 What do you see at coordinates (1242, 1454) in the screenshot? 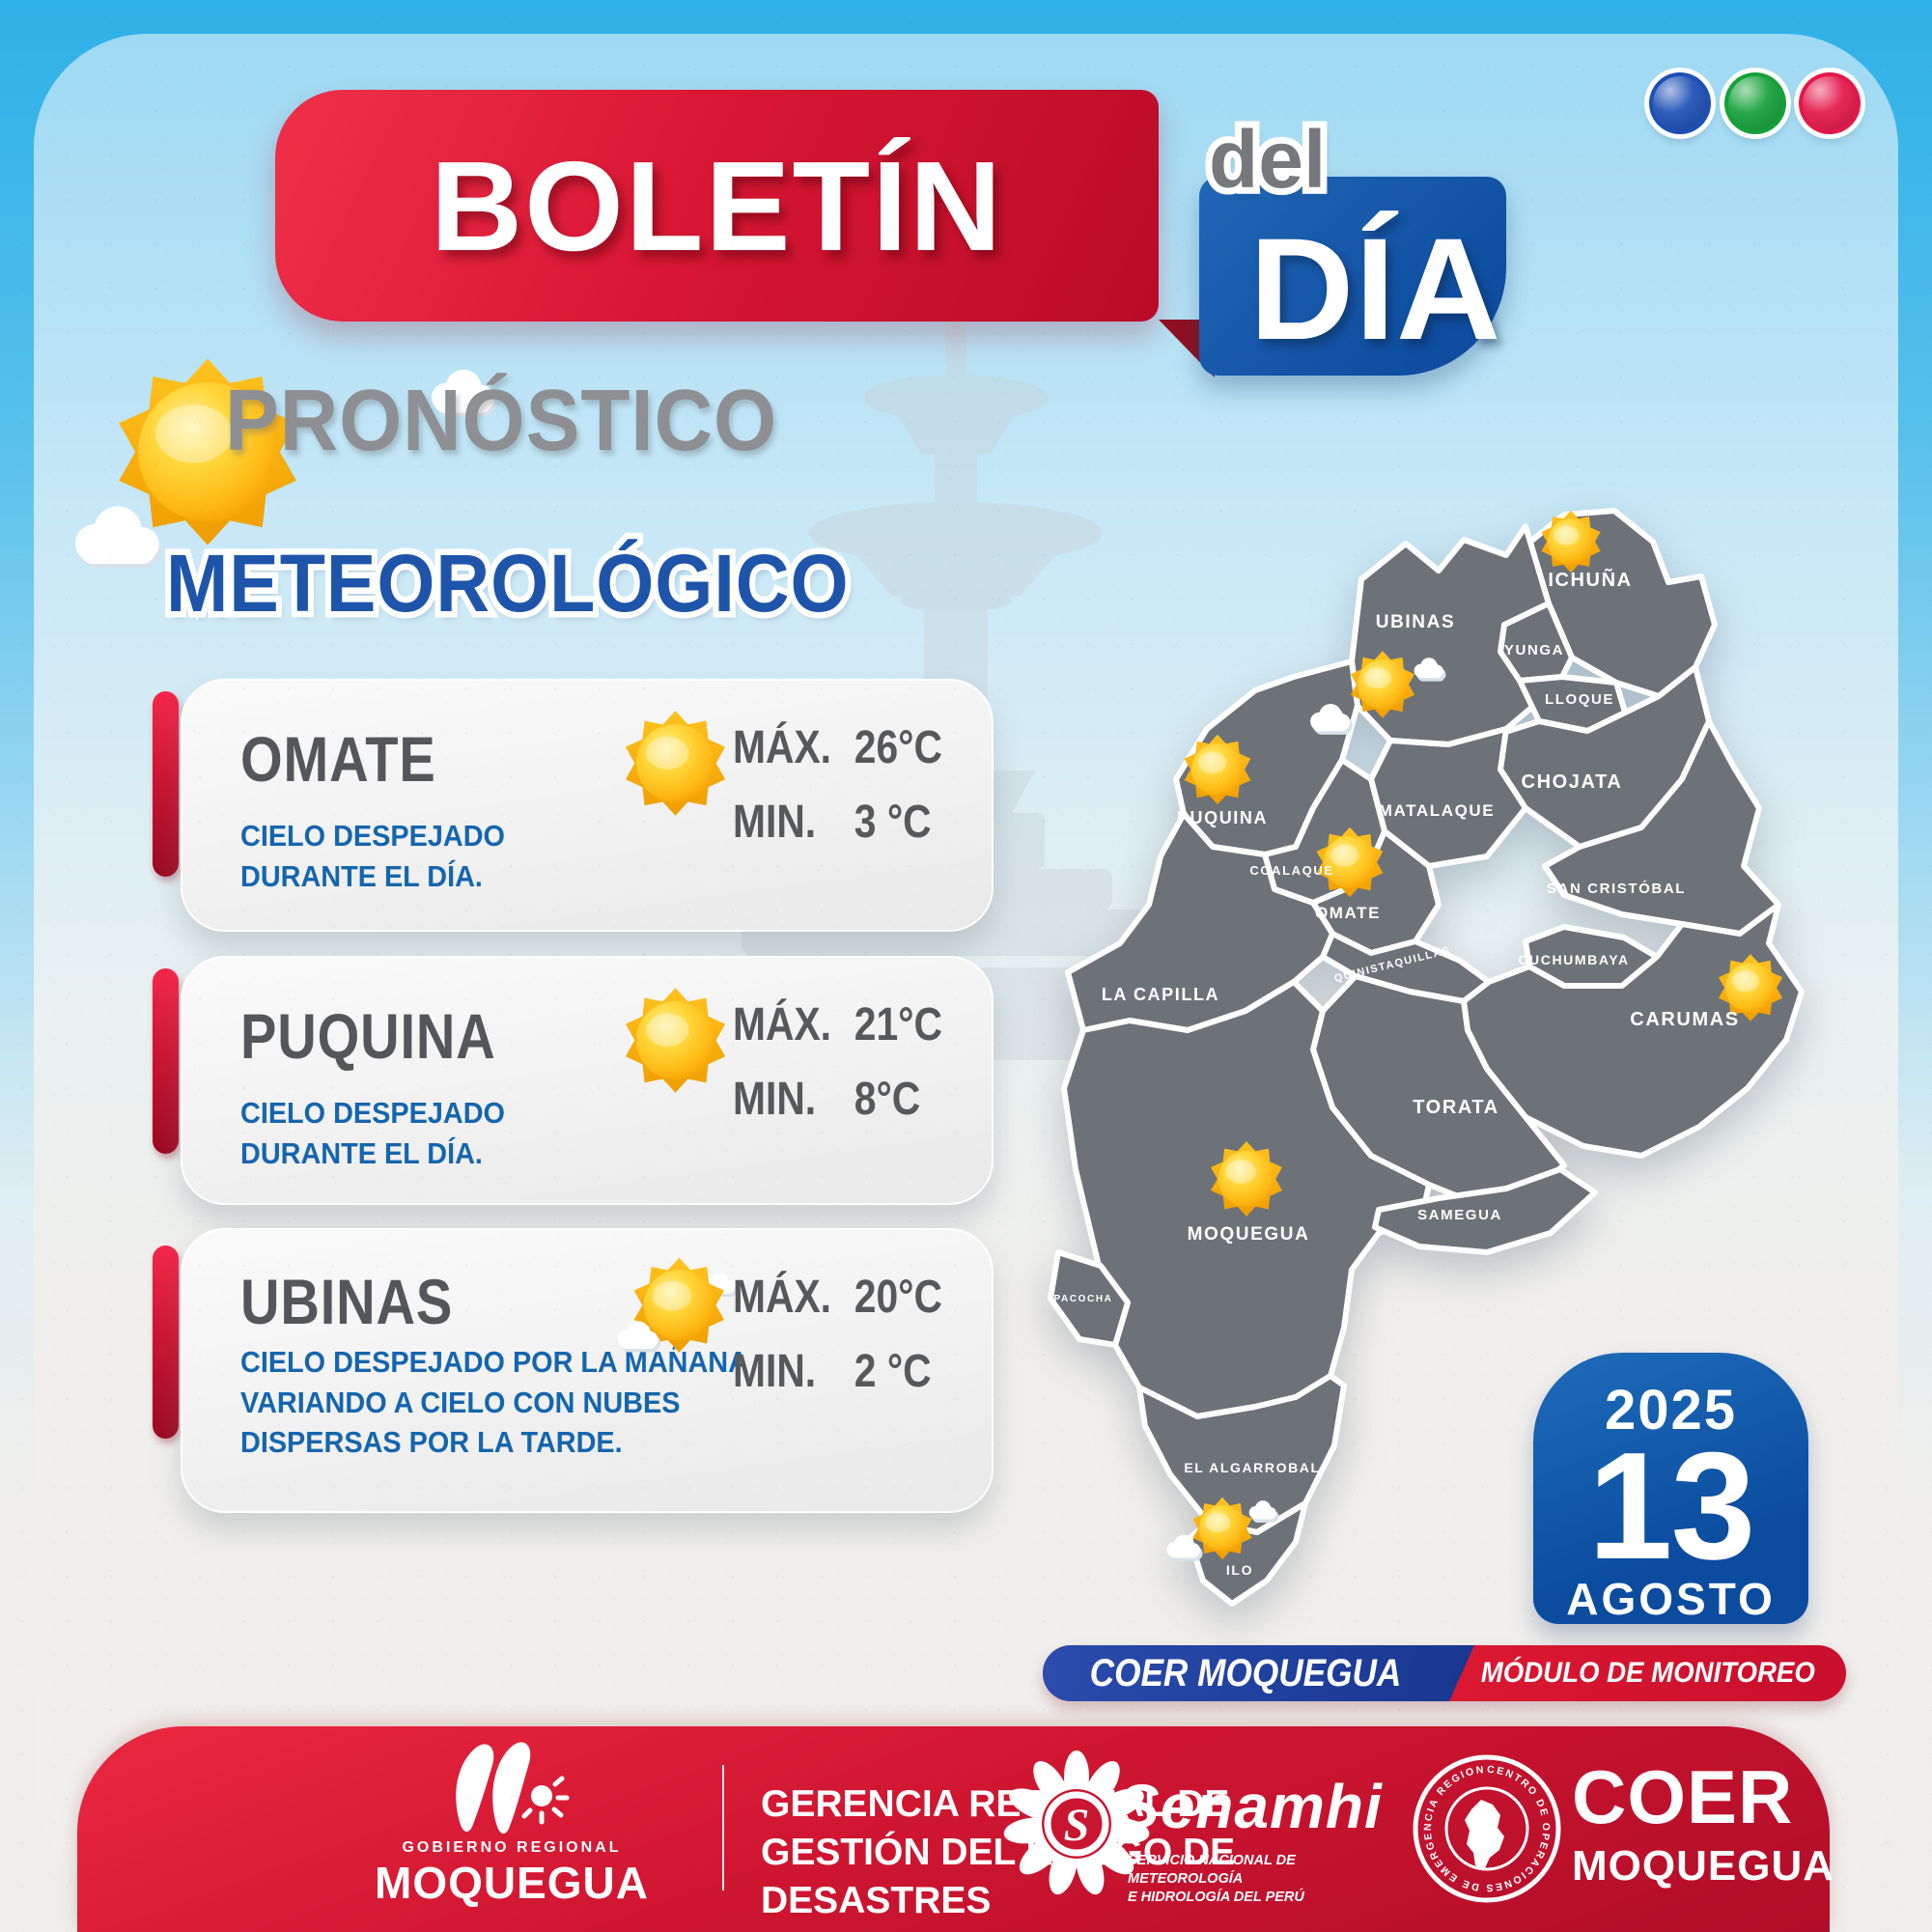
I see `district-el-algarrobal` at bounding box center [1242, 1454].